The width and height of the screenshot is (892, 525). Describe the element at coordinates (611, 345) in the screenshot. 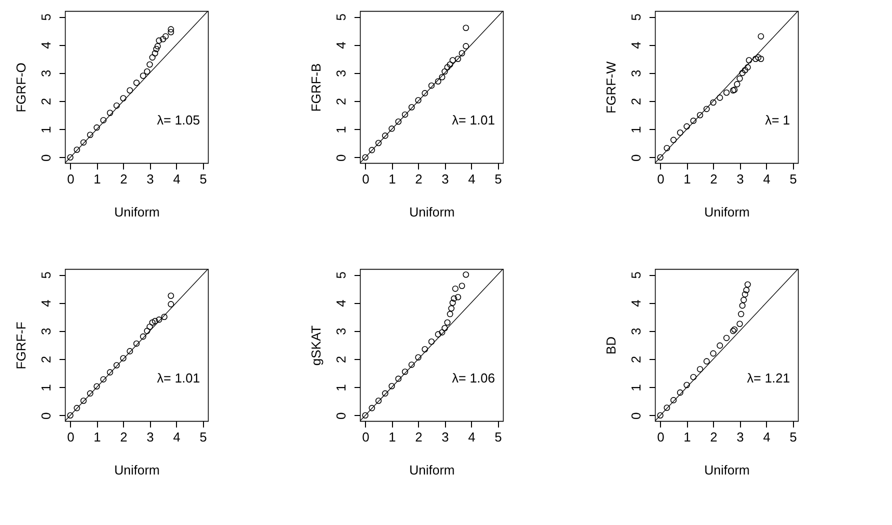

I see `y-axis-title: BD` at that location.